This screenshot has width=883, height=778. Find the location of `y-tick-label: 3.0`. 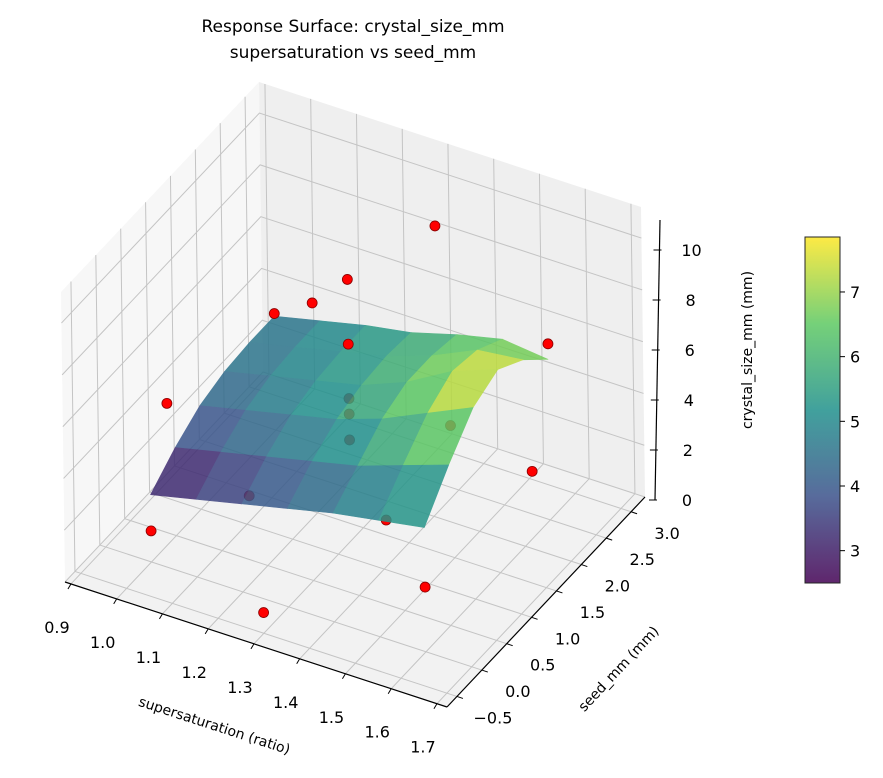

y-tick-label: 3.0 is located at coordinates (666, 533).